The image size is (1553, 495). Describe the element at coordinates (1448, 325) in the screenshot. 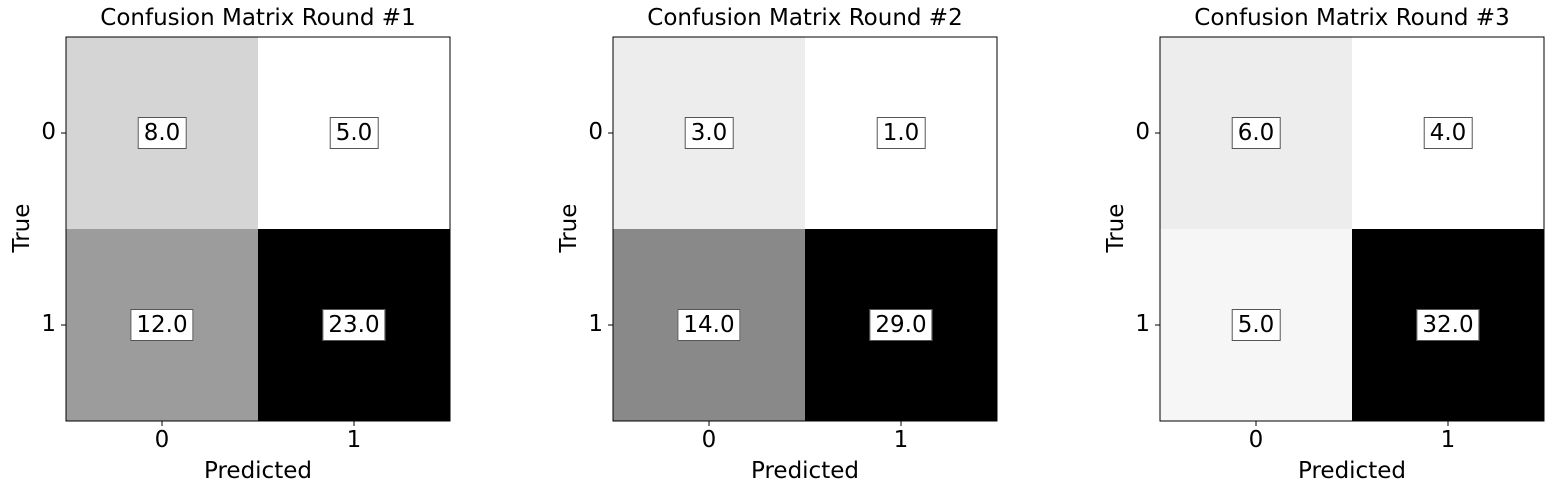

I see `cell-value-label: 32.0` at that location.